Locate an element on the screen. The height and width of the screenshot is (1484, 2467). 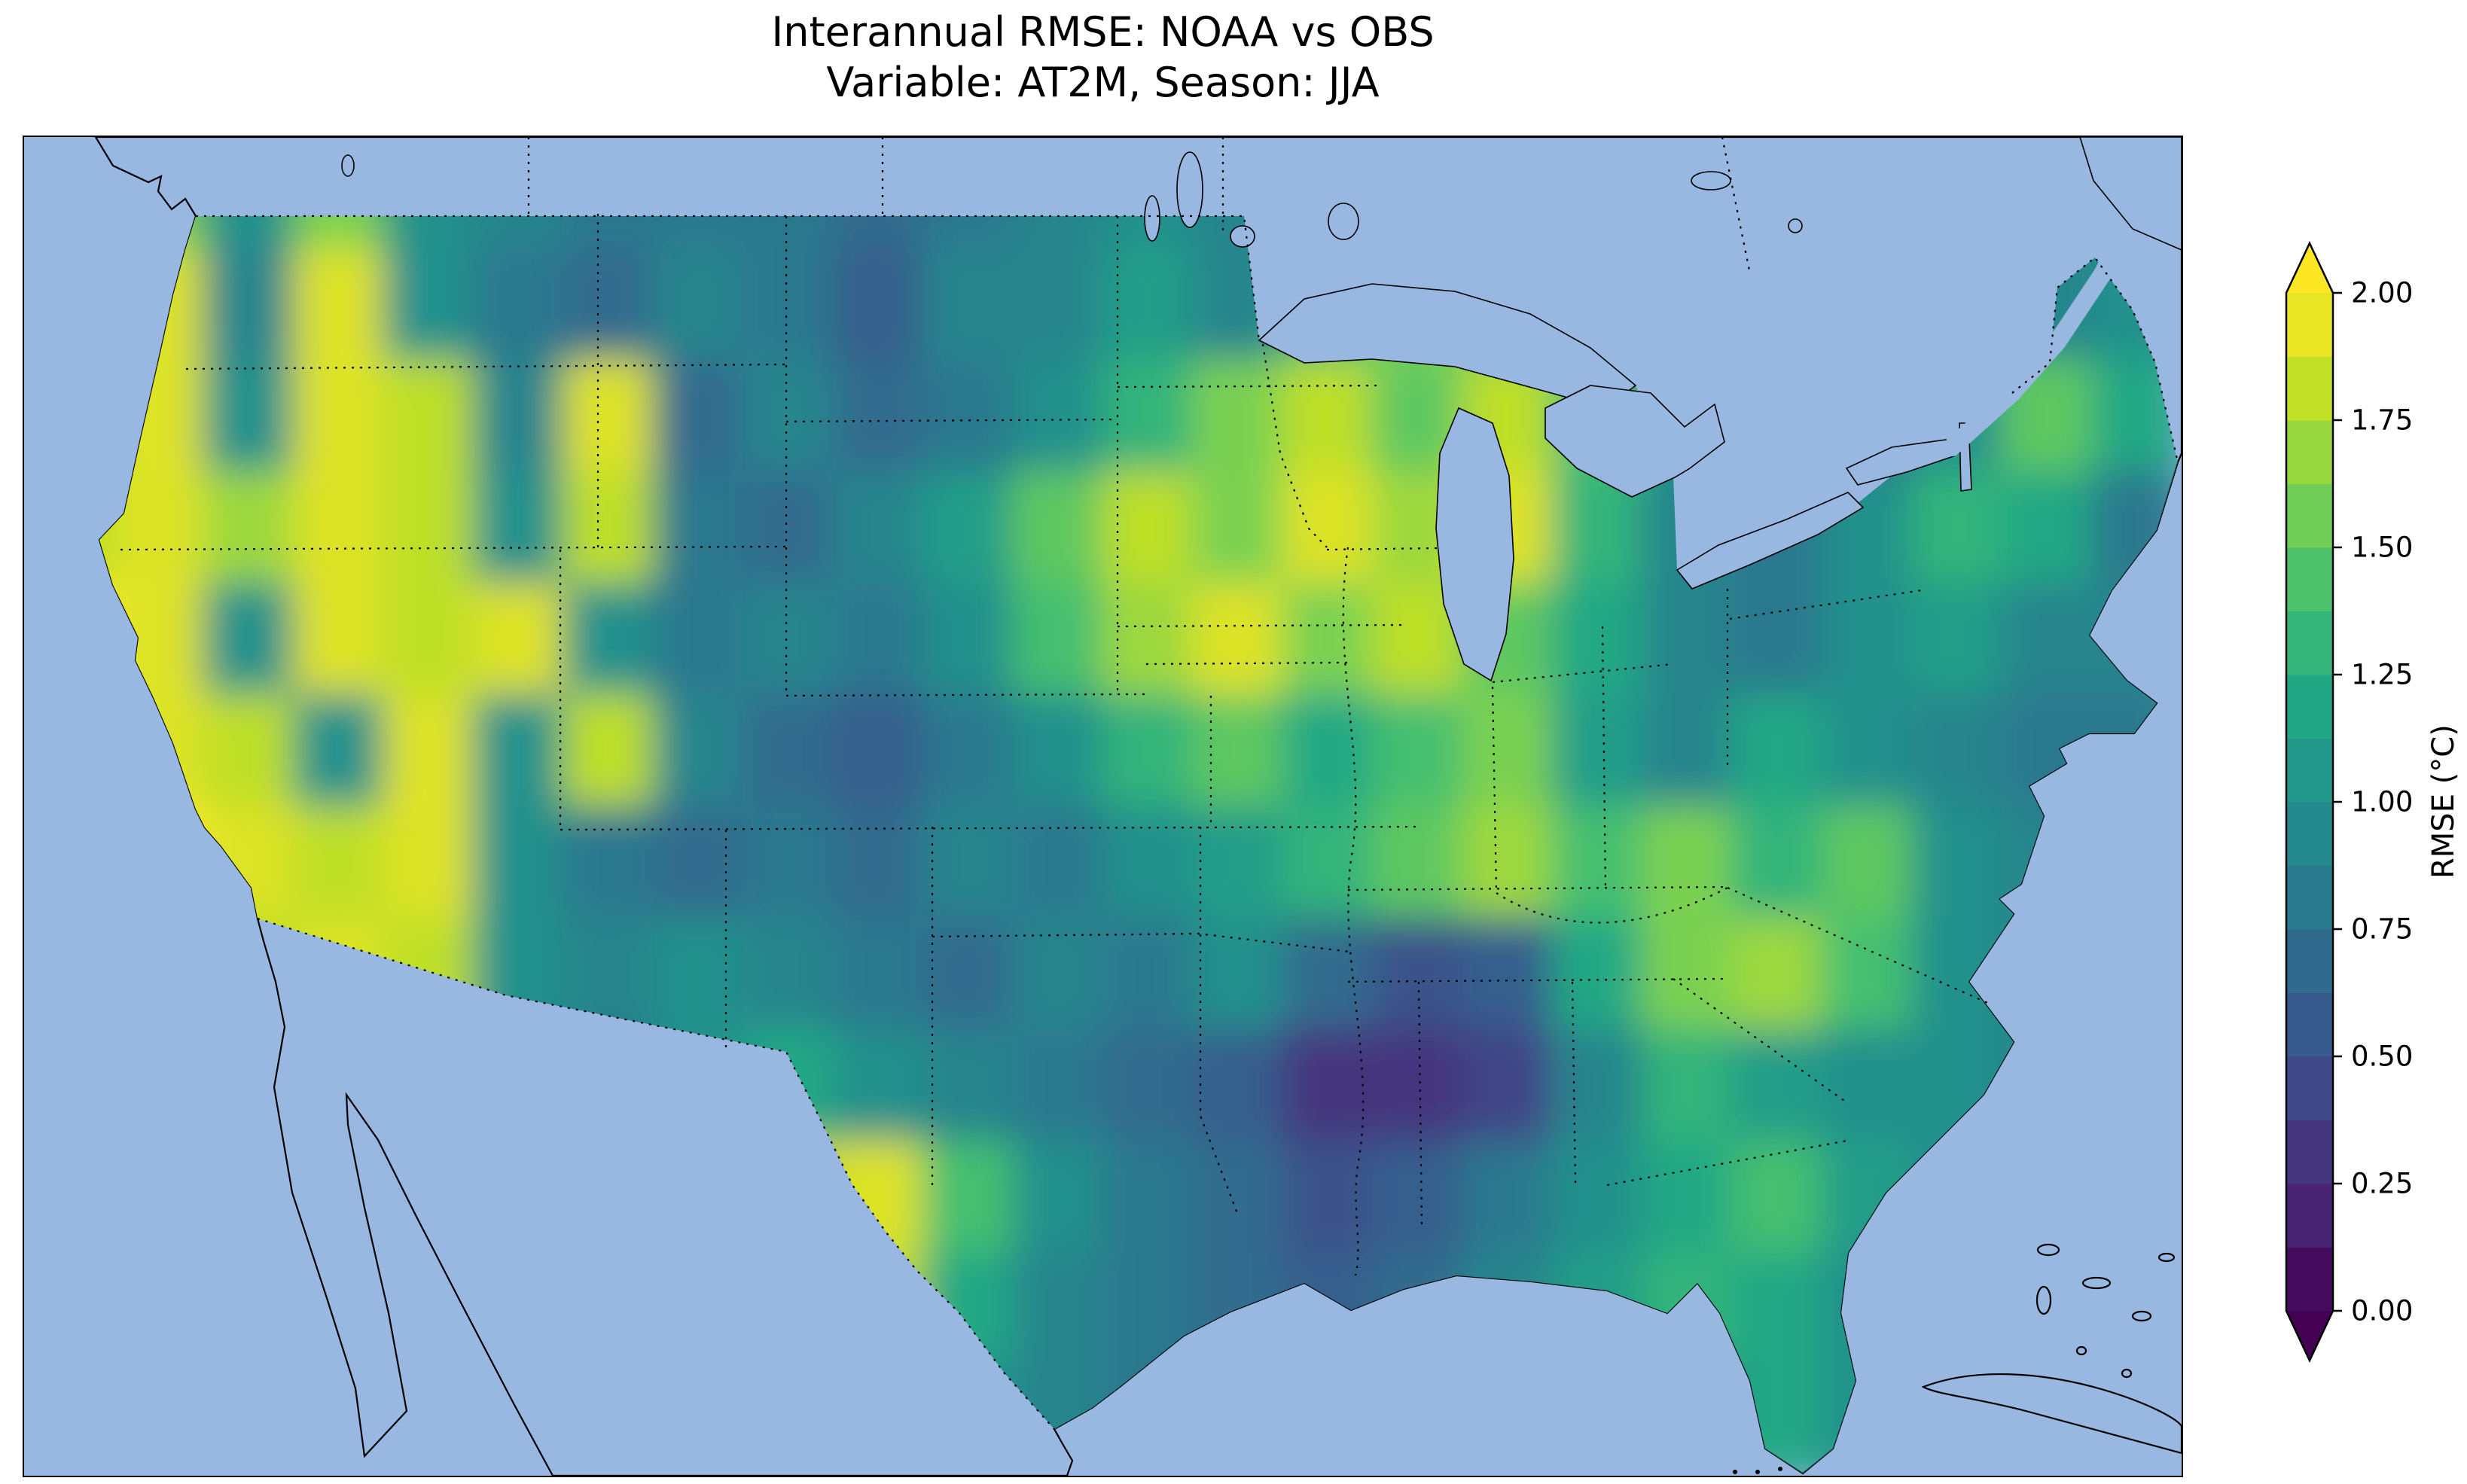
st-lawrence-river is located at coordinates (2043, 329).